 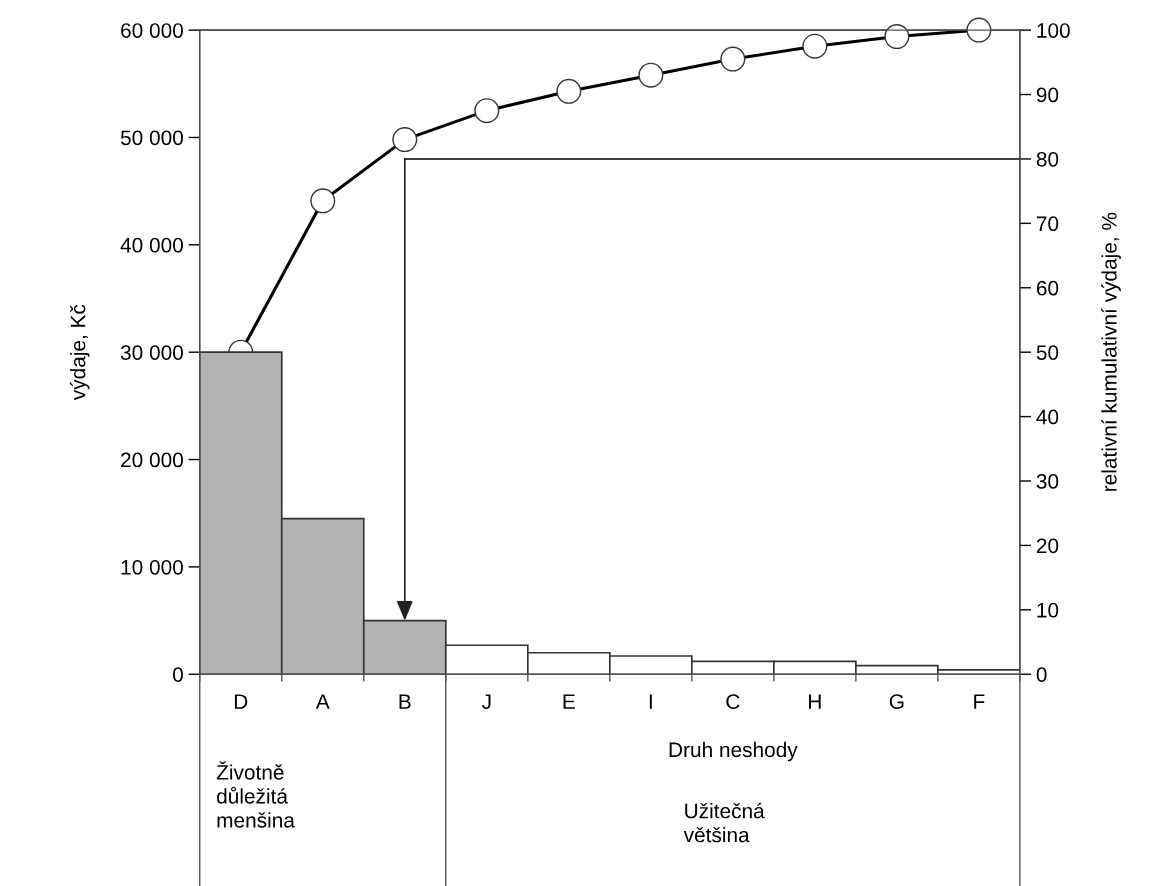 I want to click on y2-tick-label: 30, so click(x=1047, y=481).